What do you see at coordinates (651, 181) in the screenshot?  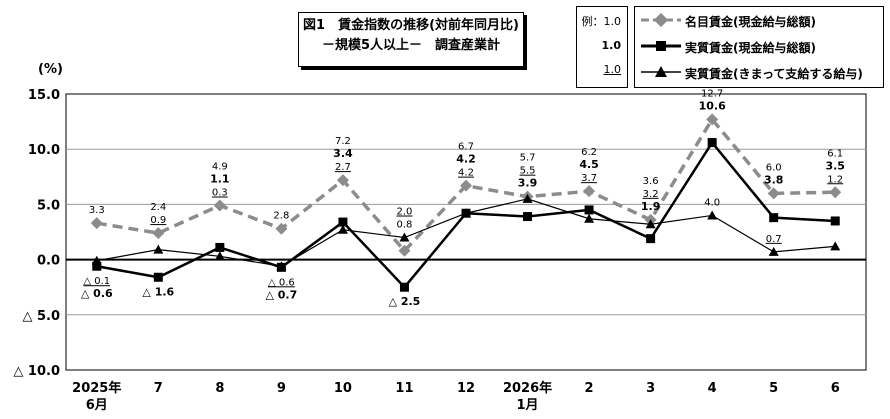 I see `data-label: 3.6` at bounding box center [651, 181].